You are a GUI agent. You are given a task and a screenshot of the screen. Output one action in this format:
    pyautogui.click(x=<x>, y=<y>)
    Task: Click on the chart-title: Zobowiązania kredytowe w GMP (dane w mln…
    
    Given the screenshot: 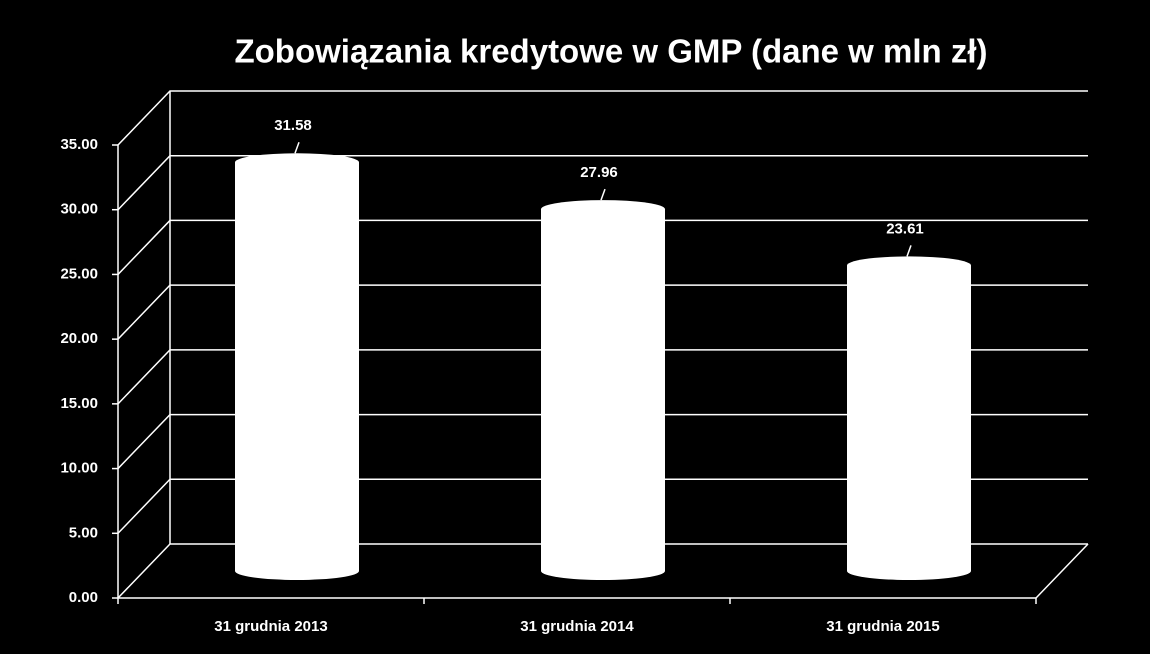 What is the action you would take?
    pyautogui.click(x=610, y=51)
    